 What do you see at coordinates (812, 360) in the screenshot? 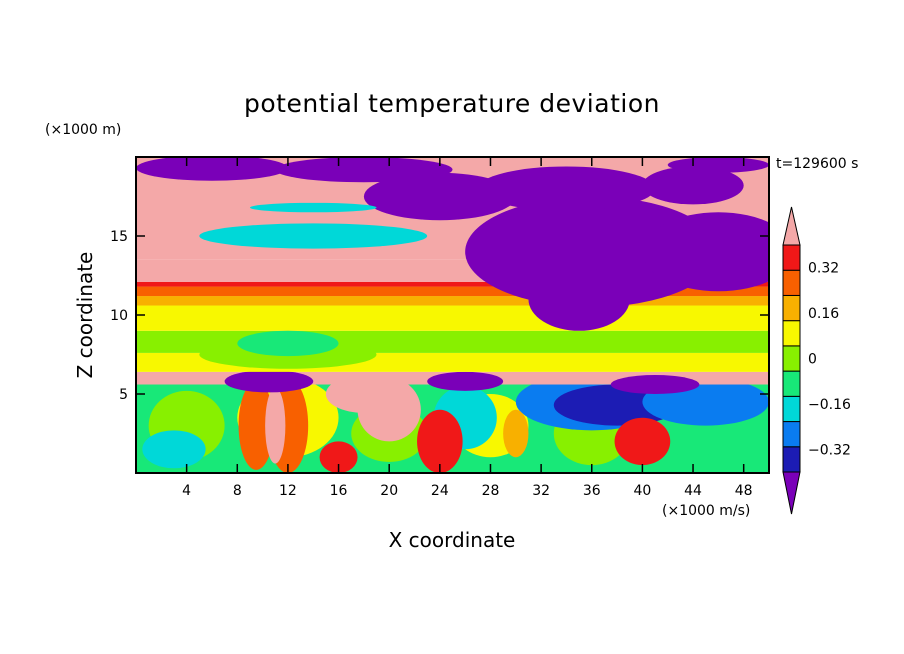
I see `colorbar-label: 0` at bounding box center [812, 360].